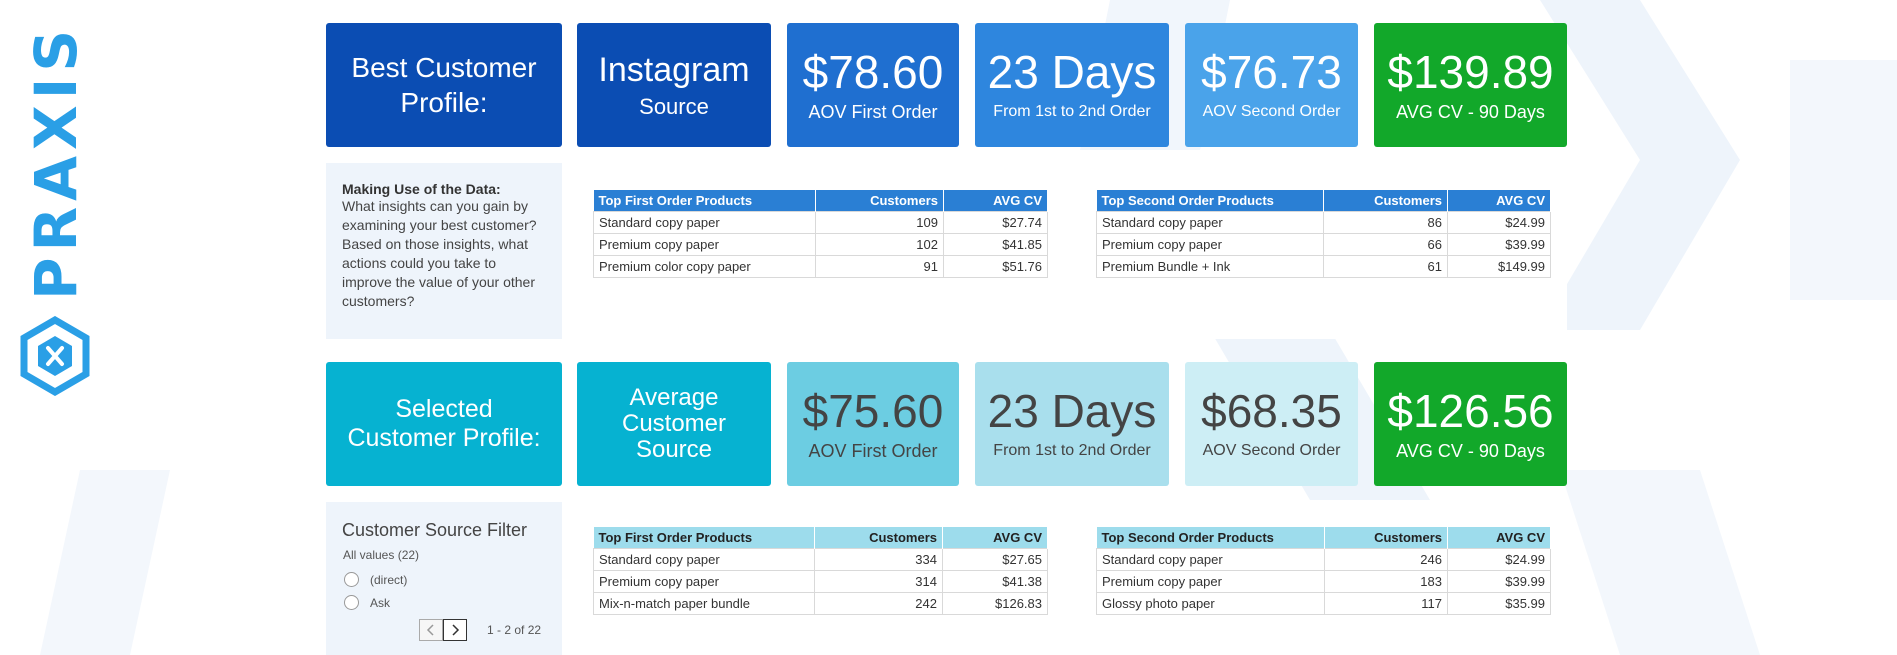 Image resolution: width=1897 pixels, height=655 pixels. I want to click on avg-cv-cell: $51.76, so click(995, 266).